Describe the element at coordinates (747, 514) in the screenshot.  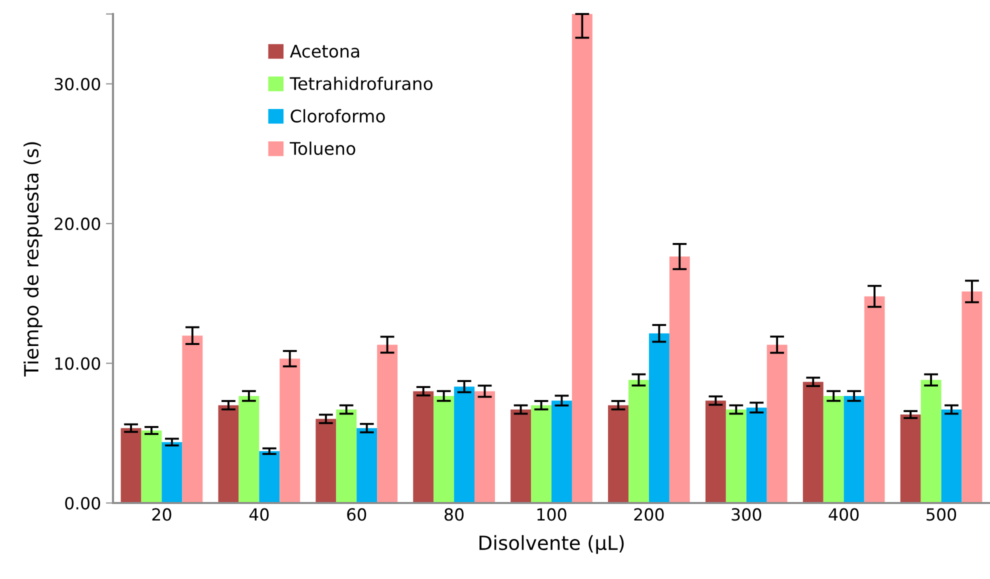
I see `x-tick-label: 300` at that location.